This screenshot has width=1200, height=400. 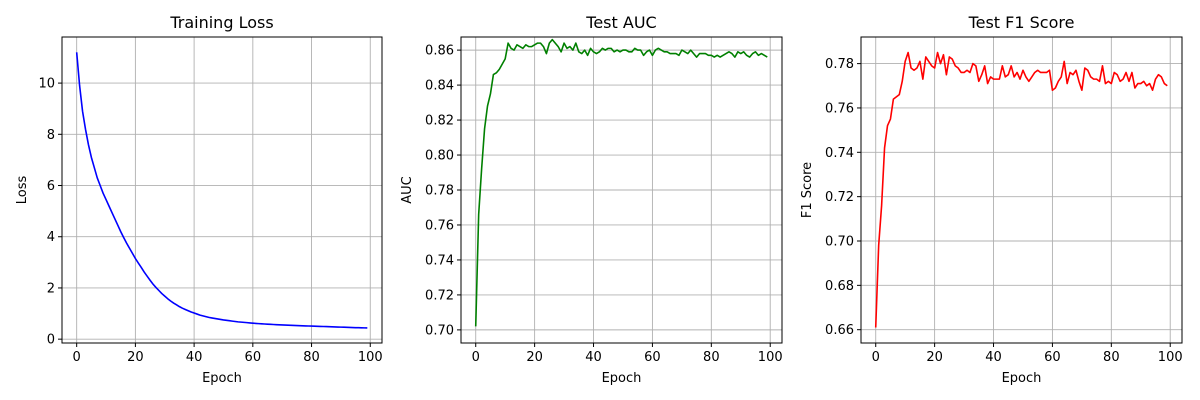 I want to click on y-tick-label: 4, so click(x=51, y=237).